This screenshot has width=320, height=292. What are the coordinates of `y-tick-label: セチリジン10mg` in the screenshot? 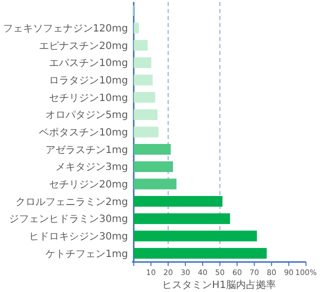 It's located at (88, 98).